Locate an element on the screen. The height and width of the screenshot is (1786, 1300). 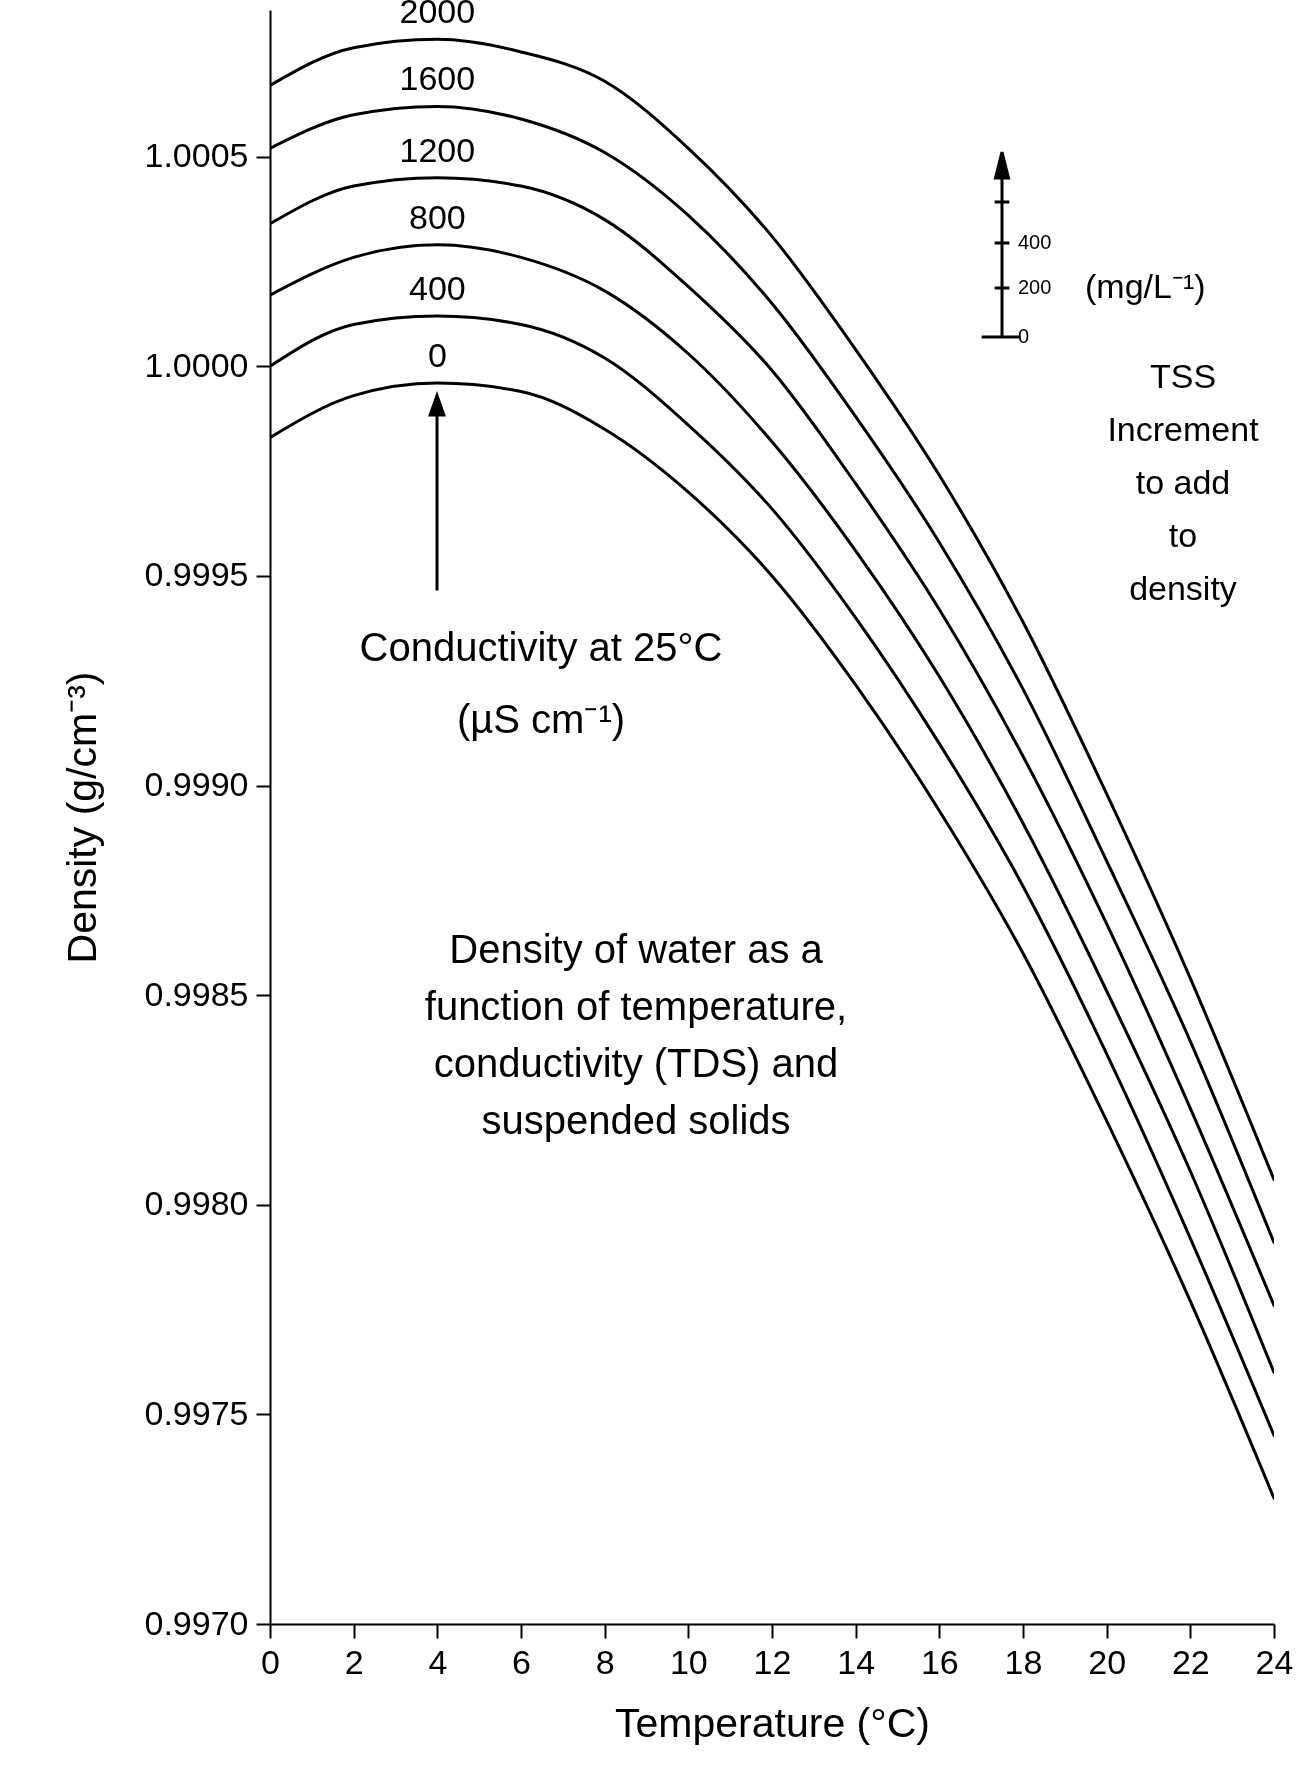
x-tick-label: 24 is located at coordinates (1274, 1661).